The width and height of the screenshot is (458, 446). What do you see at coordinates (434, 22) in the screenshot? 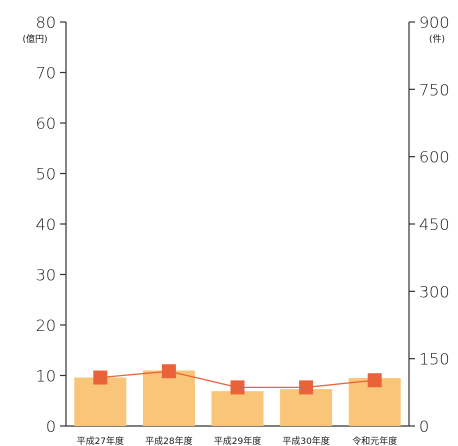
I see `right-tick-label: 900` at bounding box center [434, 22].